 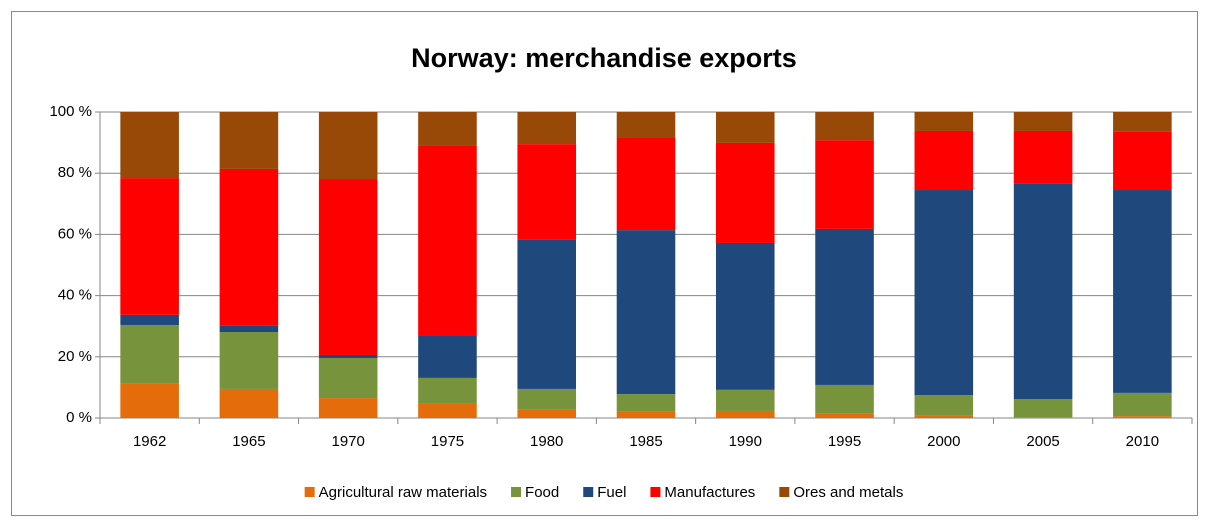 I want to click on x-tick-label: 1980, so click(x=546, y=441).